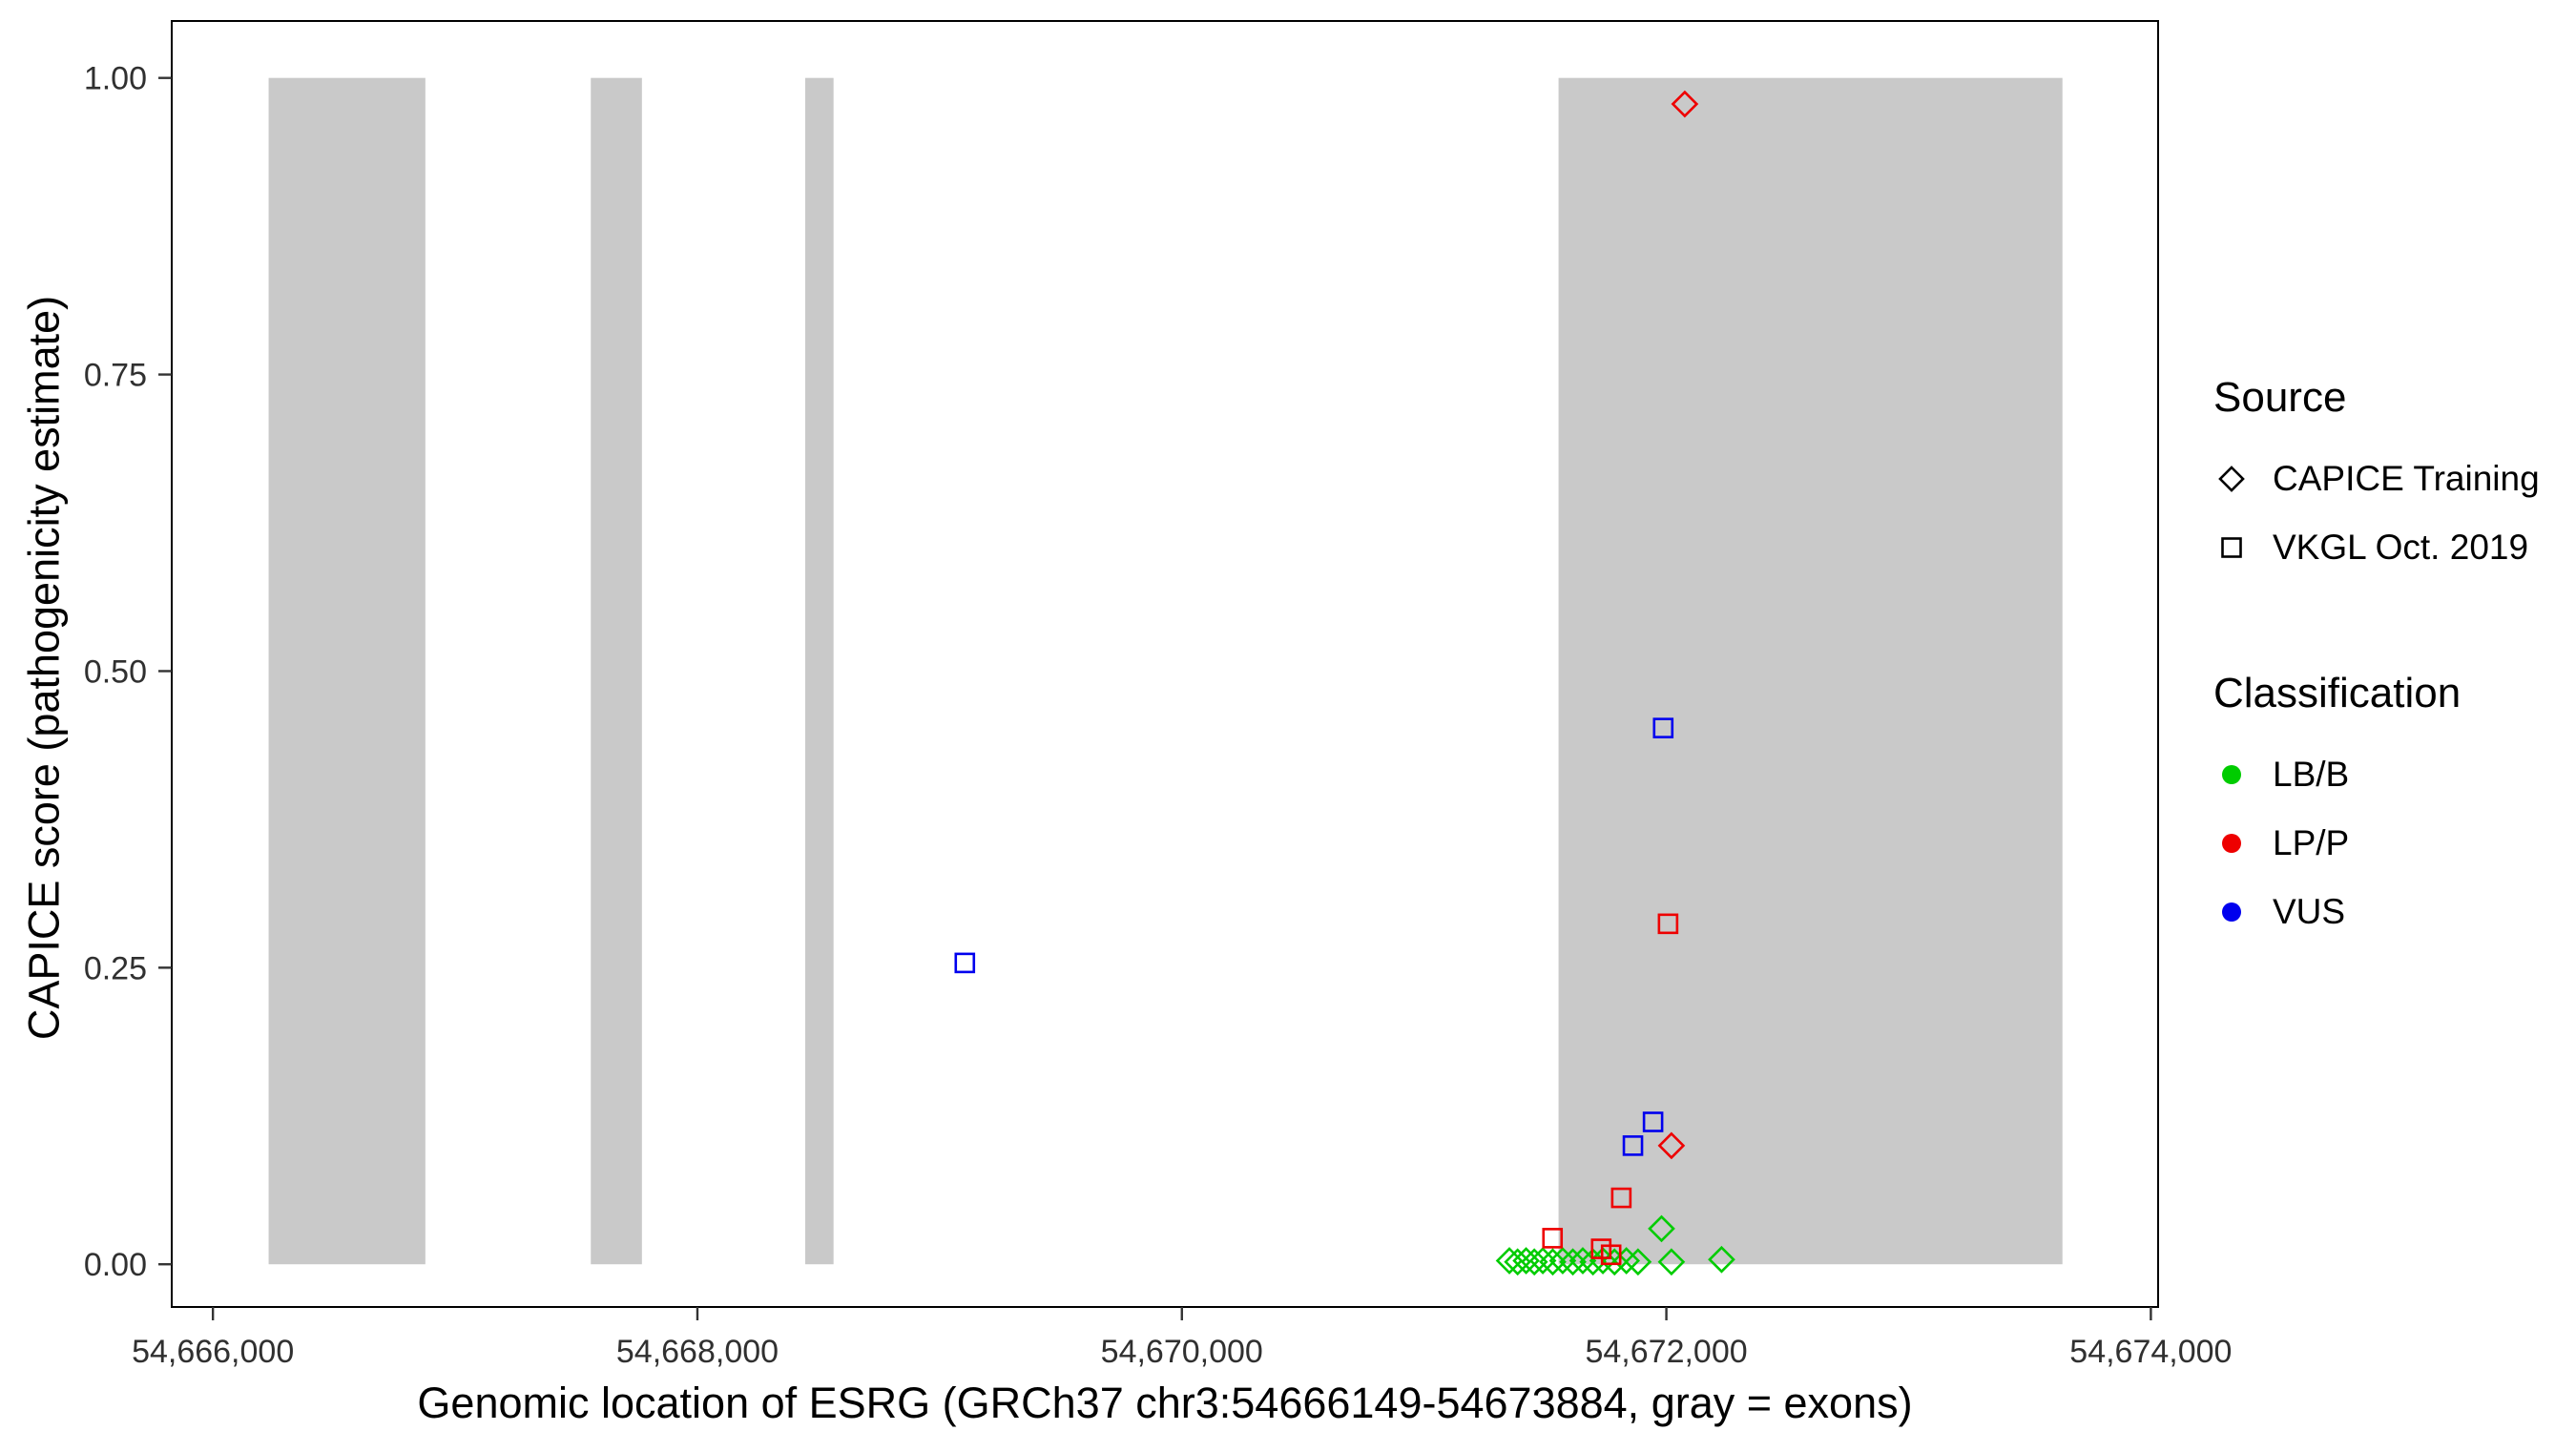  What do you see at coordinates (115, 1265) in the screenshot?
I see `y-tick-label: 0.00` at bounding box center [115, 1265].